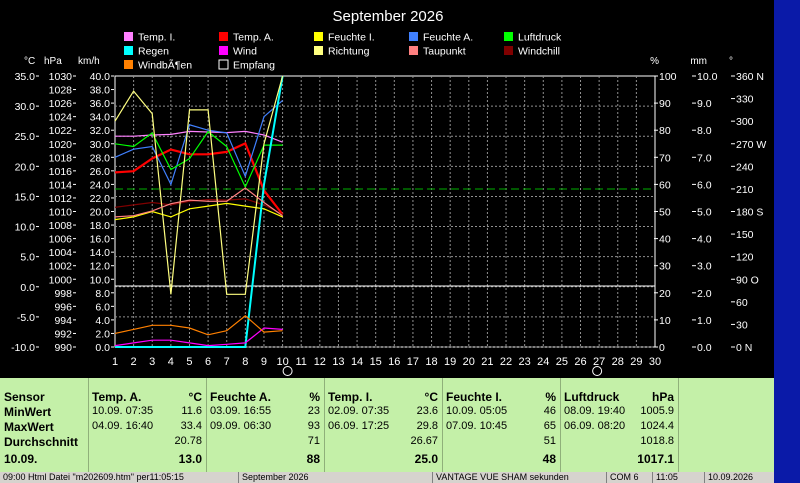 This screenshot has width=800, height=483. I want to click on status-station: VANTAGE VUE SHAM sekunden, so click(520, 477).